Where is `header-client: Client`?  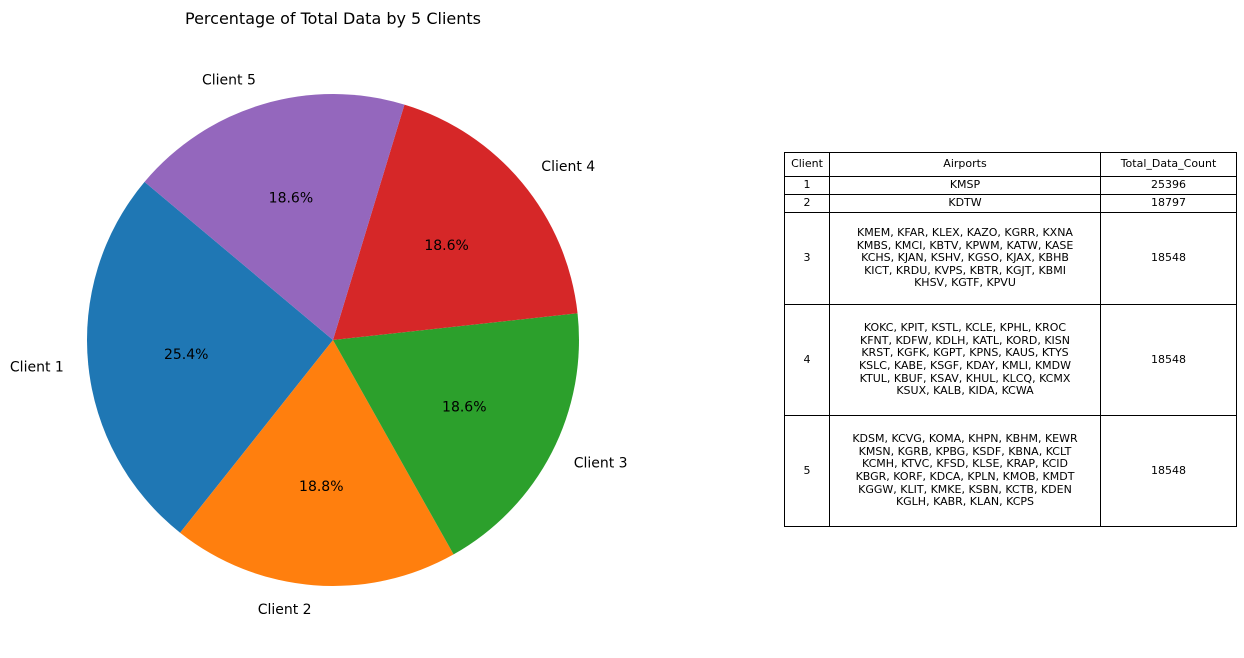 header-client: Client is located at coordinates (807, 164).